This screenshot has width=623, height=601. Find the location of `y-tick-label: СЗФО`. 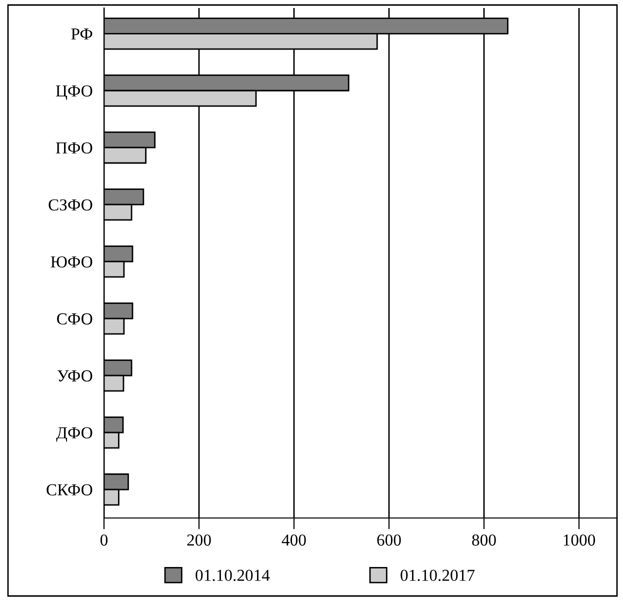

y-tick-label: СЗФО is located at coordinates (70, 205).